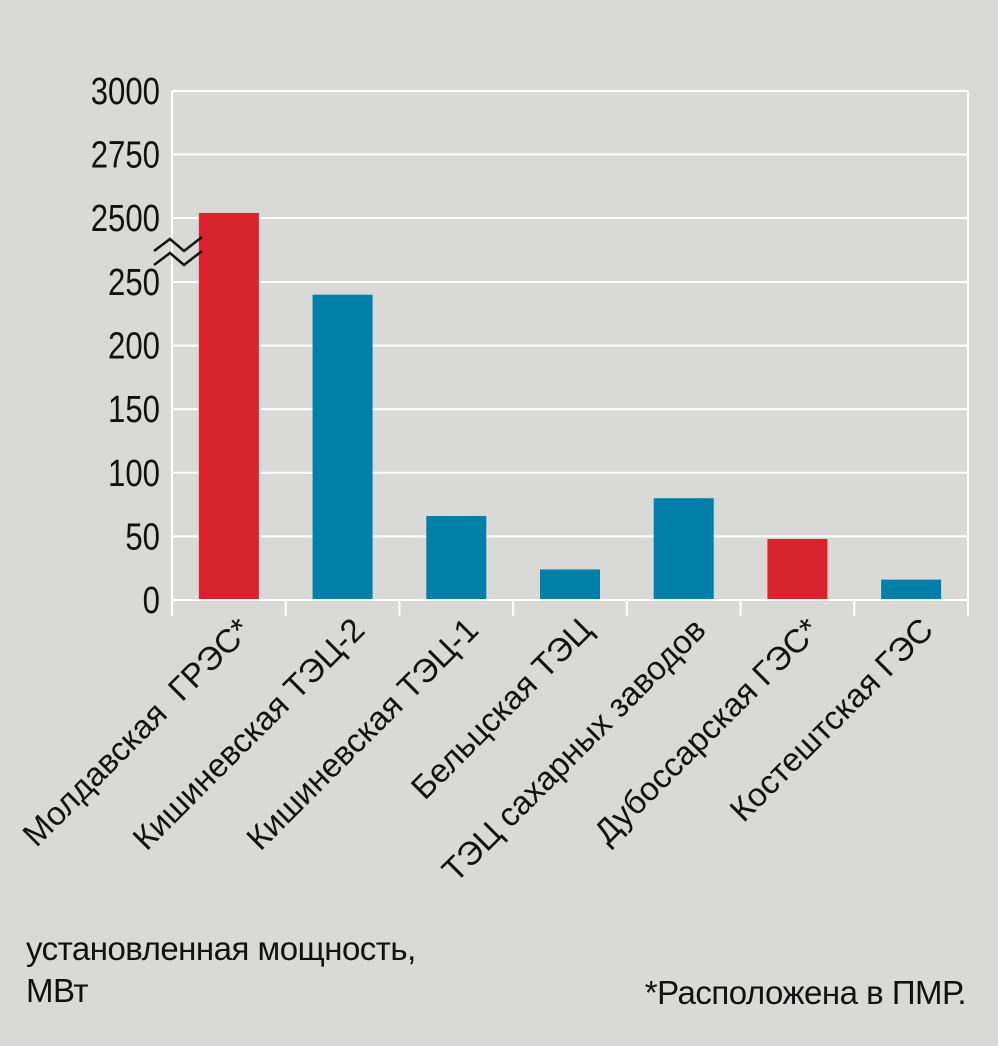 The height and width of the screenshot is (1046, 998). I want to click on y-tick-label: 200, so click(134, 347).